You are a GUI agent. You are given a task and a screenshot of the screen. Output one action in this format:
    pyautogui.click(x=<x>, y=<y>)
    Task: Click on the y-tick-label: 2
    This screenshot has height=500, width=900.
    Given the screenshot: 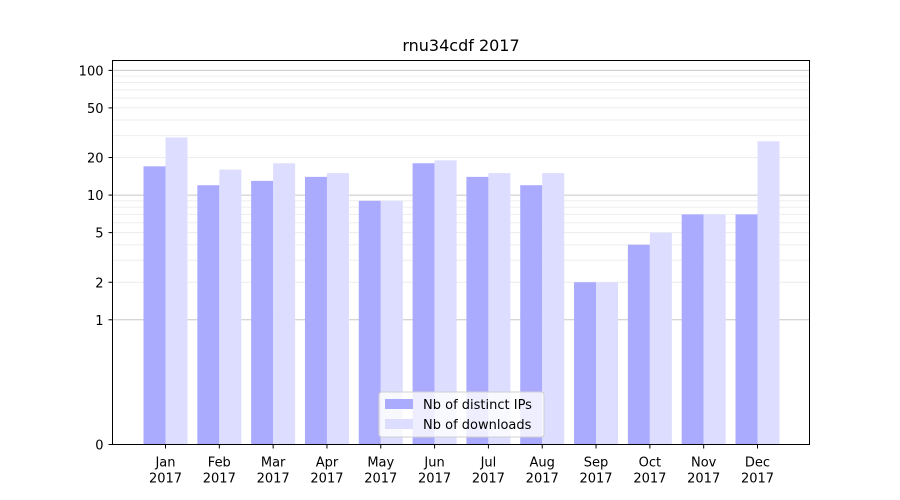 What is the action you would take?
    pyautogui.click(x=99, y=283)
    